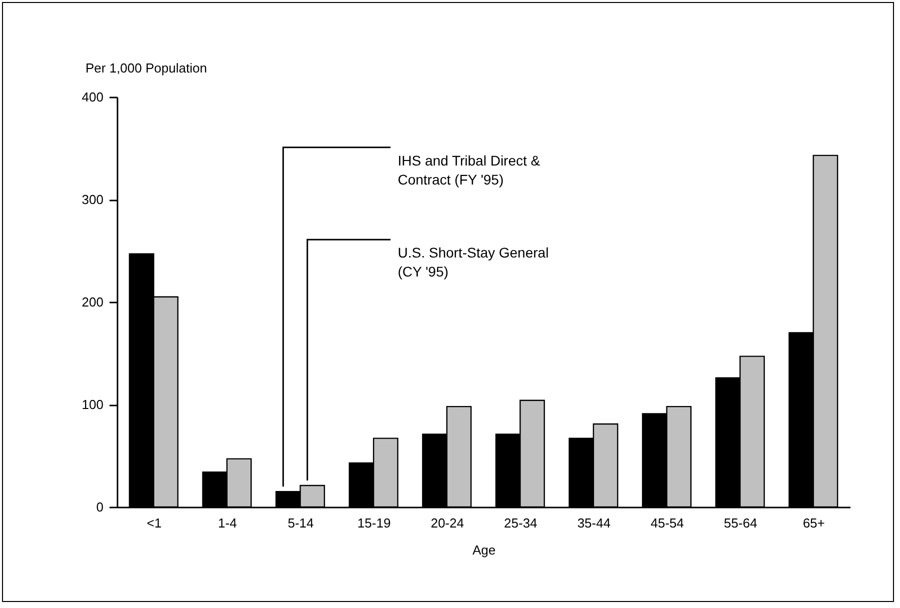  Describe the element at coordinates (667, 523) in the screenshot. I see `x-tick-label: 45-54` at that location.